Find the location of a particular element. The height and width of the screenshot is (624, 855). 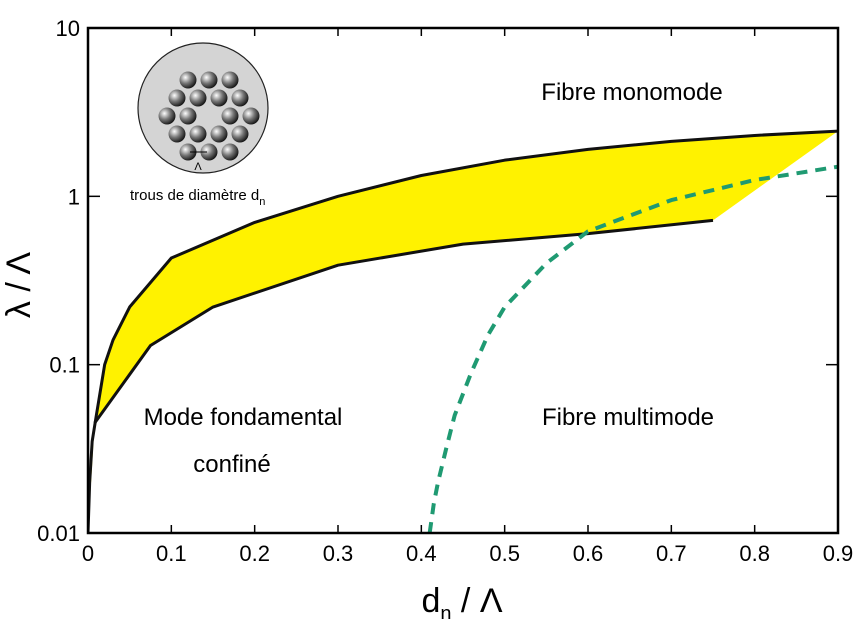

x-tick-label: 0.4 is located at coordinates (421, 553).